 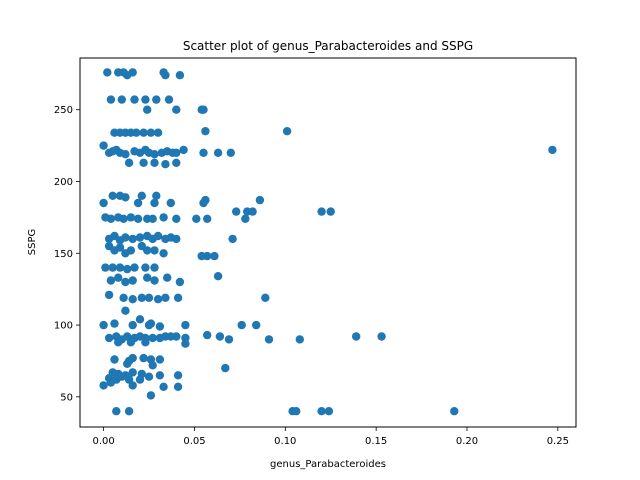 What do you see at coordinates (328, 464) in the screenshot?
I see `x-axis-label: genus_Parabacteroides` at bounding box center [328, 464].